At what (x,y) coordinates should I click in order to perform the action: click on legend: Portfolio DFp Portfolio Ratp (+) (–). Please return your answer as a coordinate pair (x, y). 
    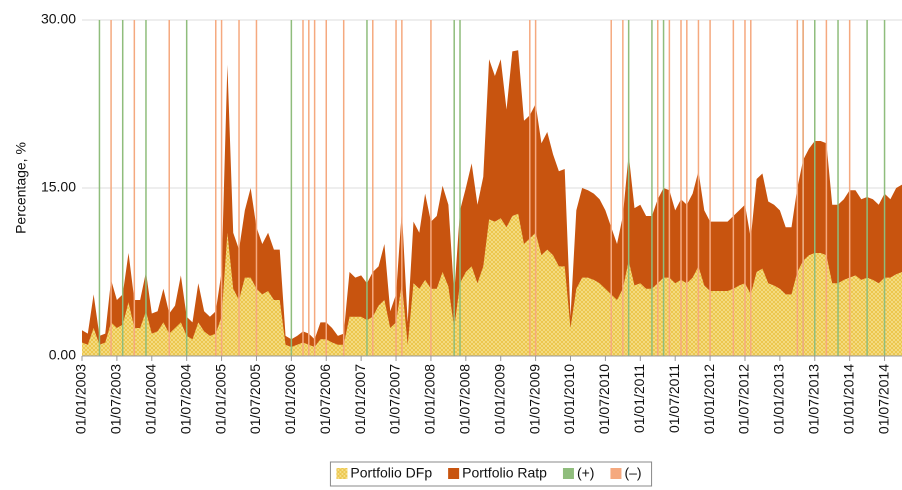
    Looking at the image, I should click on (491, 474).